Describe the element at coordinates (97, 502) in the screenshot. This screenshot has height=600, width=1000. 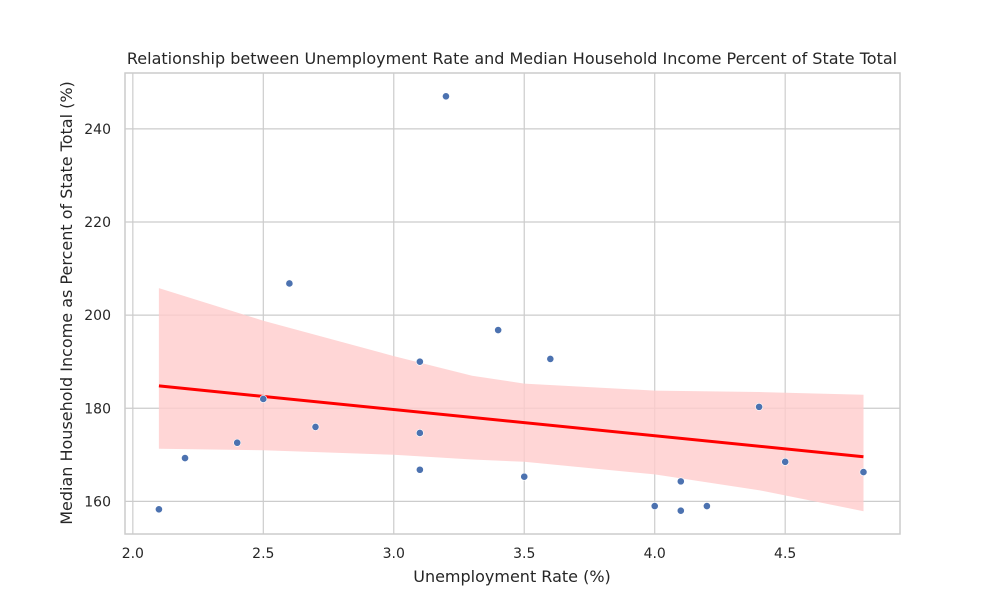
I see `y-tick-label: 160` at that location.